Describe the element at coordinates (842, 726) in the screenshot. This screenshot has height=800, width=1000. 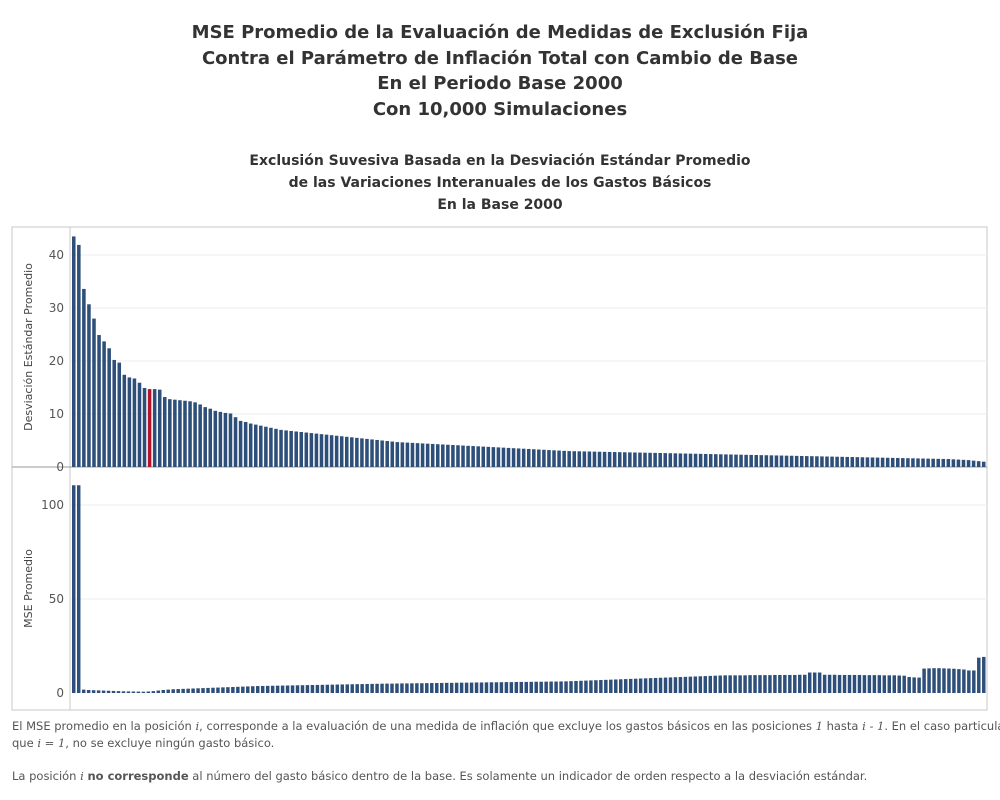
I see `footnote-text: hasta` at that location.